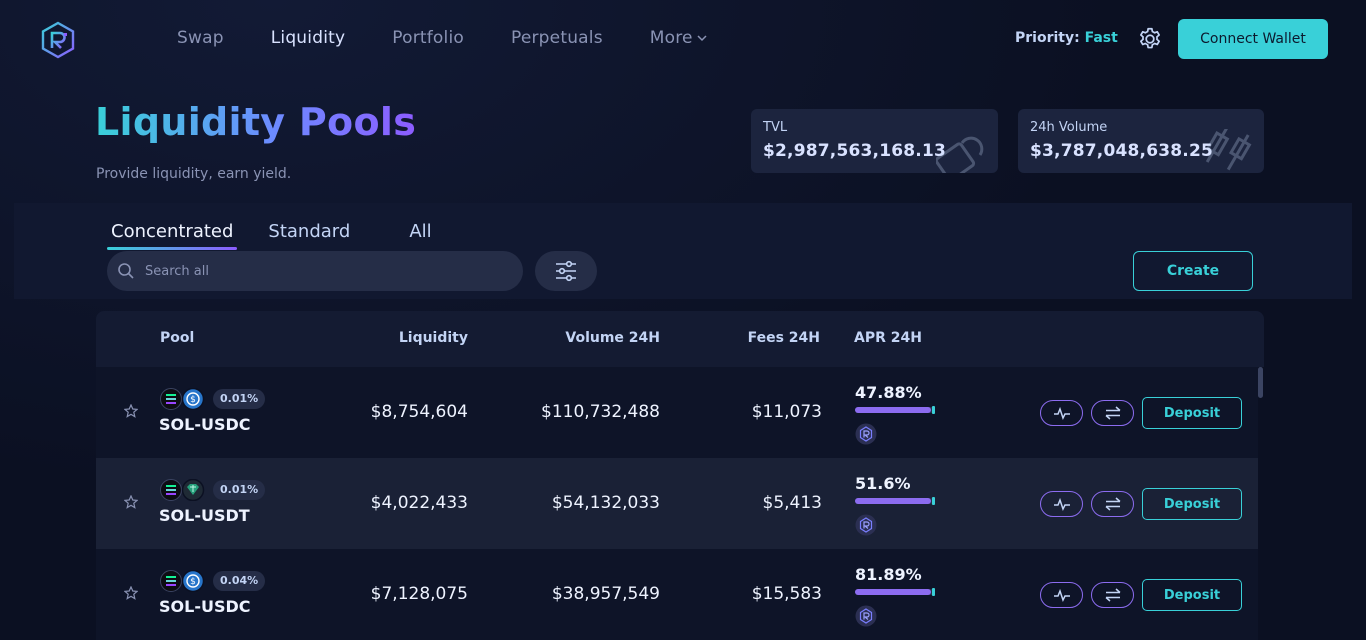 Image resolution: width=1366 pixels, height=640 pixels. Describe the element at coordinates (193, 489) in the screenshot. I see `usdt-icon` at that location.